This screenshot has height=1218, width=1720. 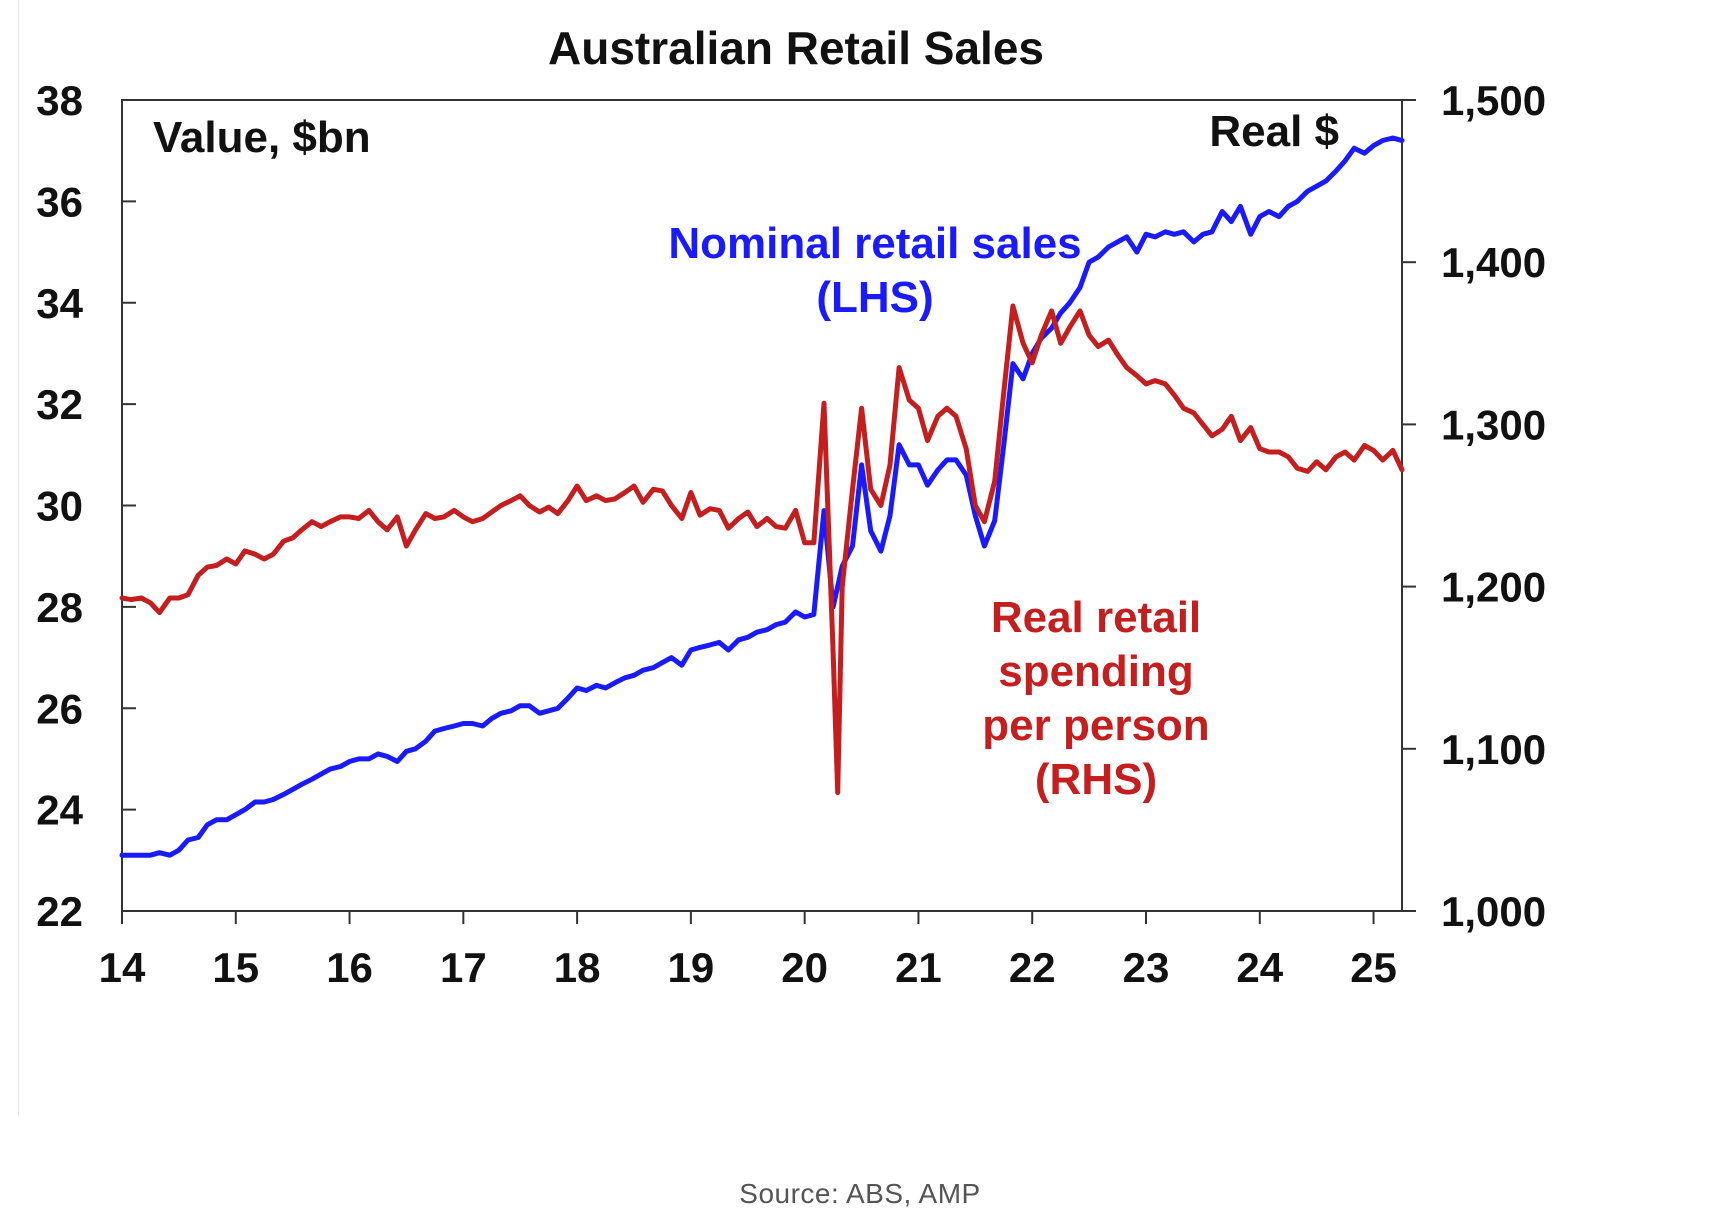 I want to click on left-tick-label: 30, so click(x=59, y=506).